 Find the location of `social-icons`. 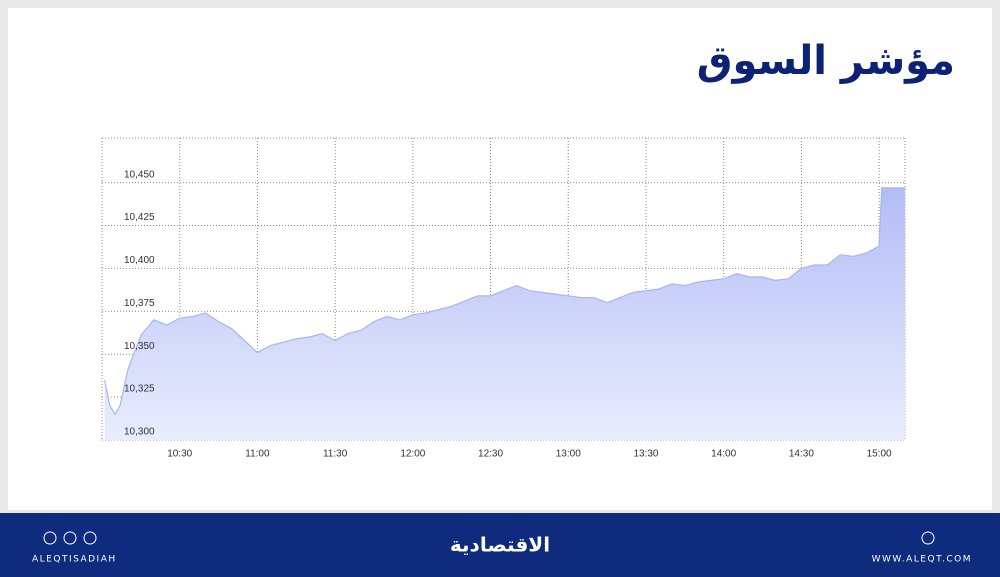

social-icons is located at coordinates (489, 538).